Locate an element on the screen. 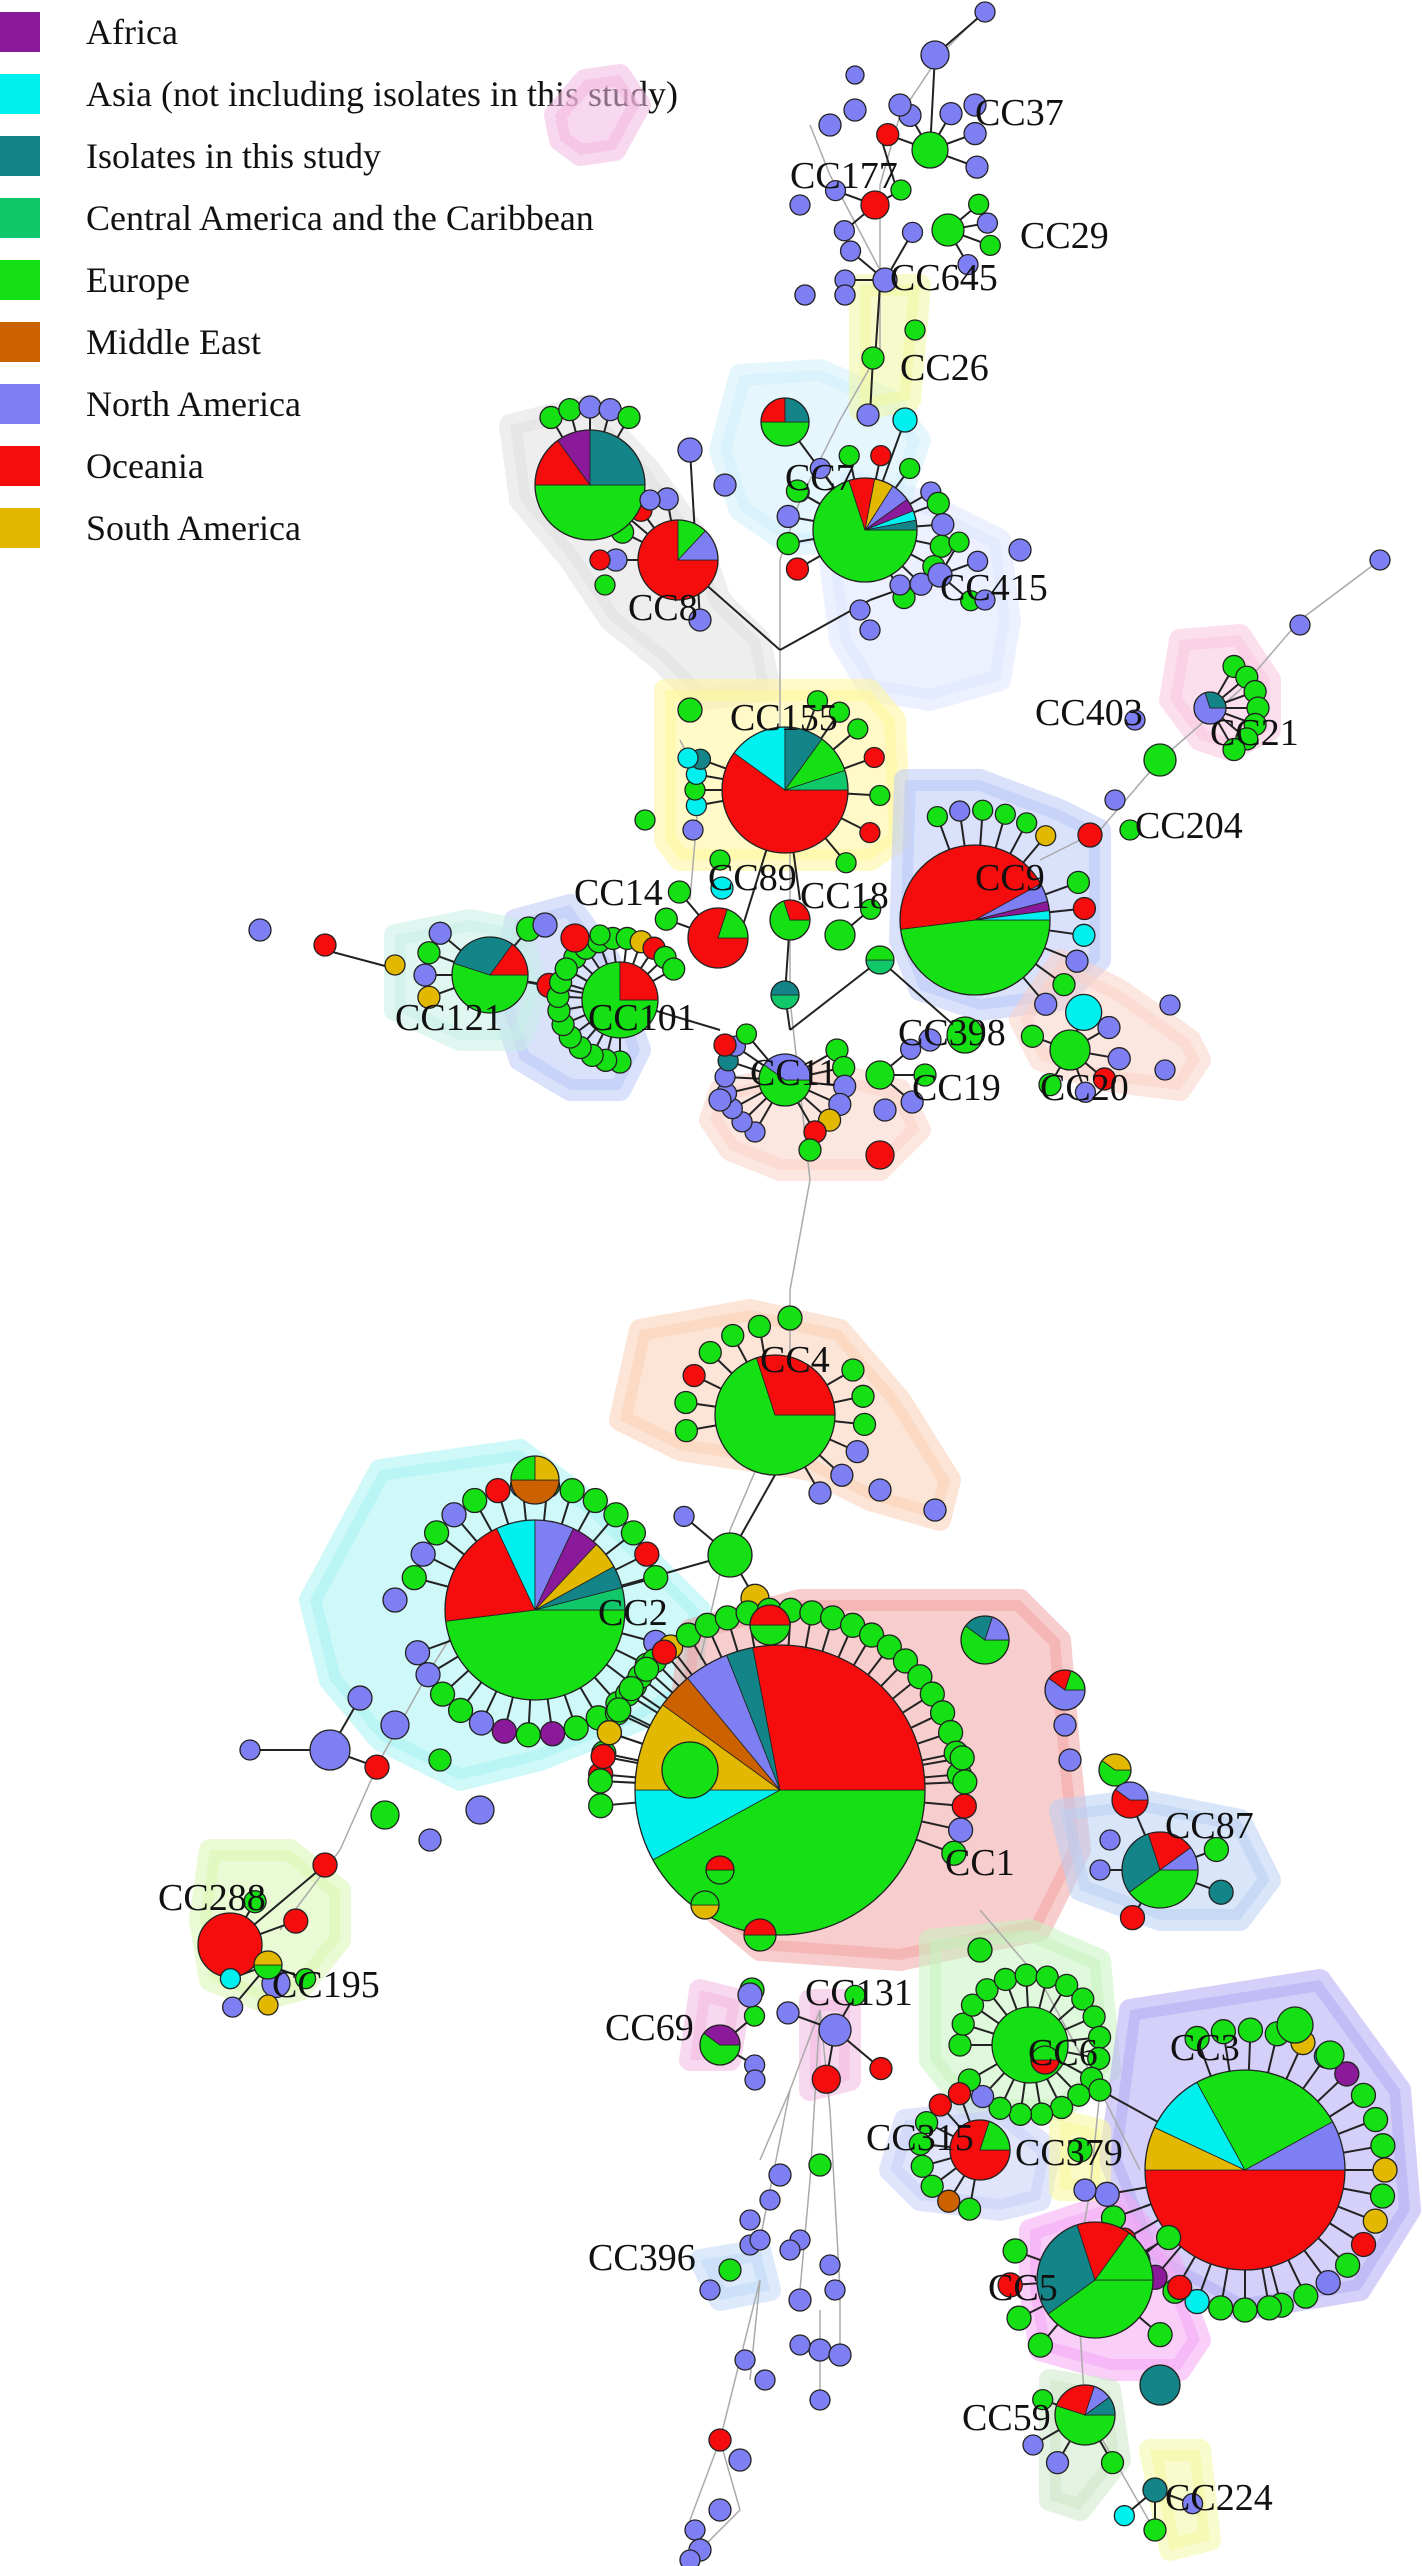 The height and width of the screenshot is (2566, 1422). legend-item: Middle East is located at coordinates (130, 342).